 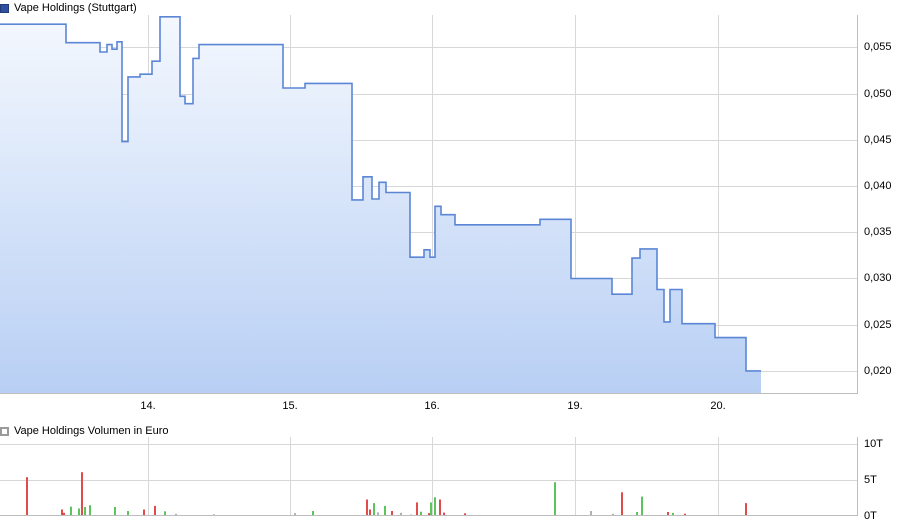 I want to click on price-series-legend-label: Vape Holdings (Stuttgart), so click(x=75, y=7).